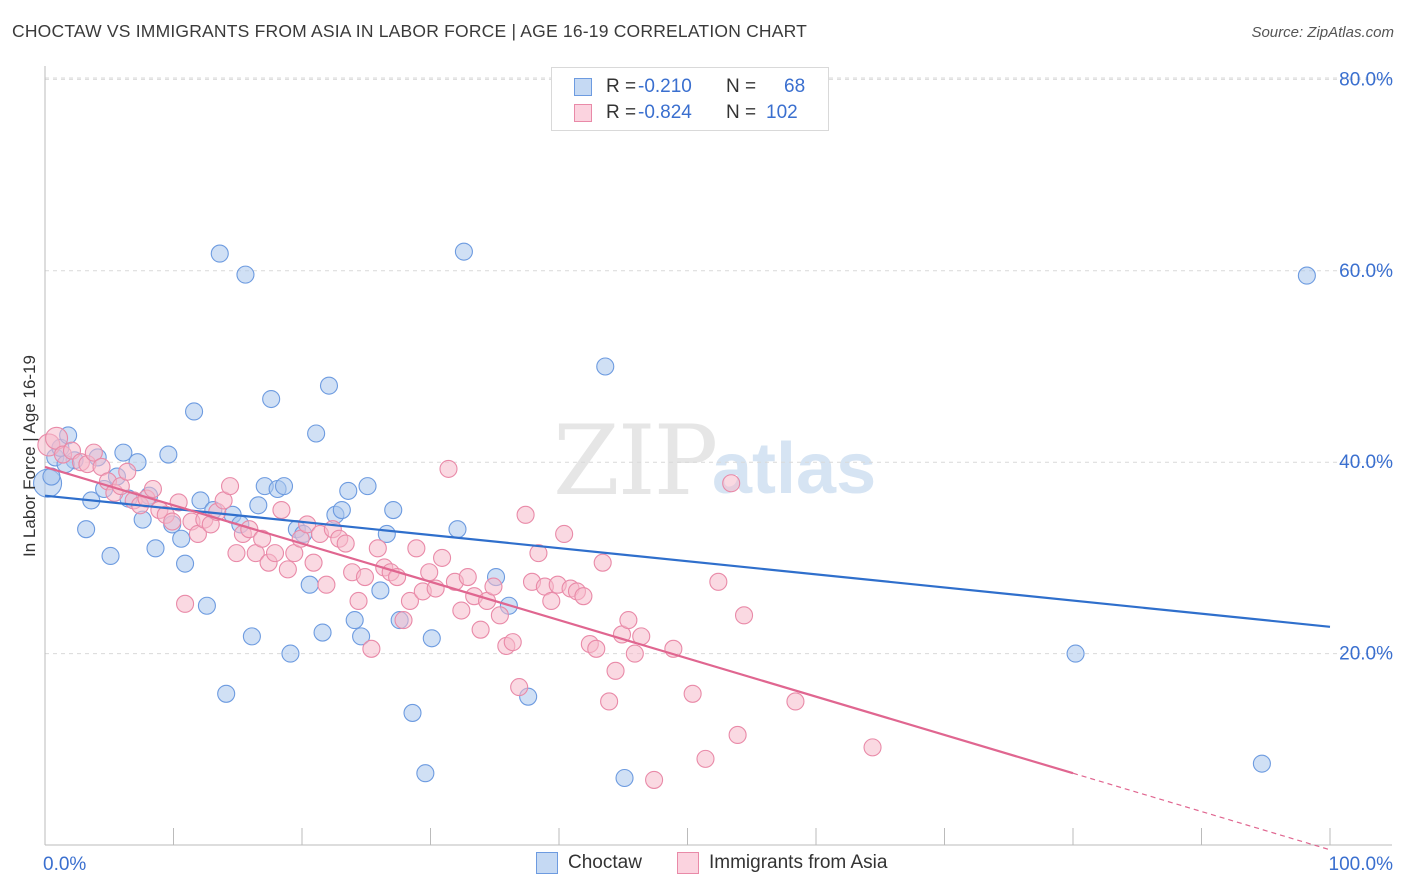 The width and height of the screenshot is (1406, 892). Describe the element at coordinates (665, 86) in the screenshot. I see `r-value: -0.210` at that location.